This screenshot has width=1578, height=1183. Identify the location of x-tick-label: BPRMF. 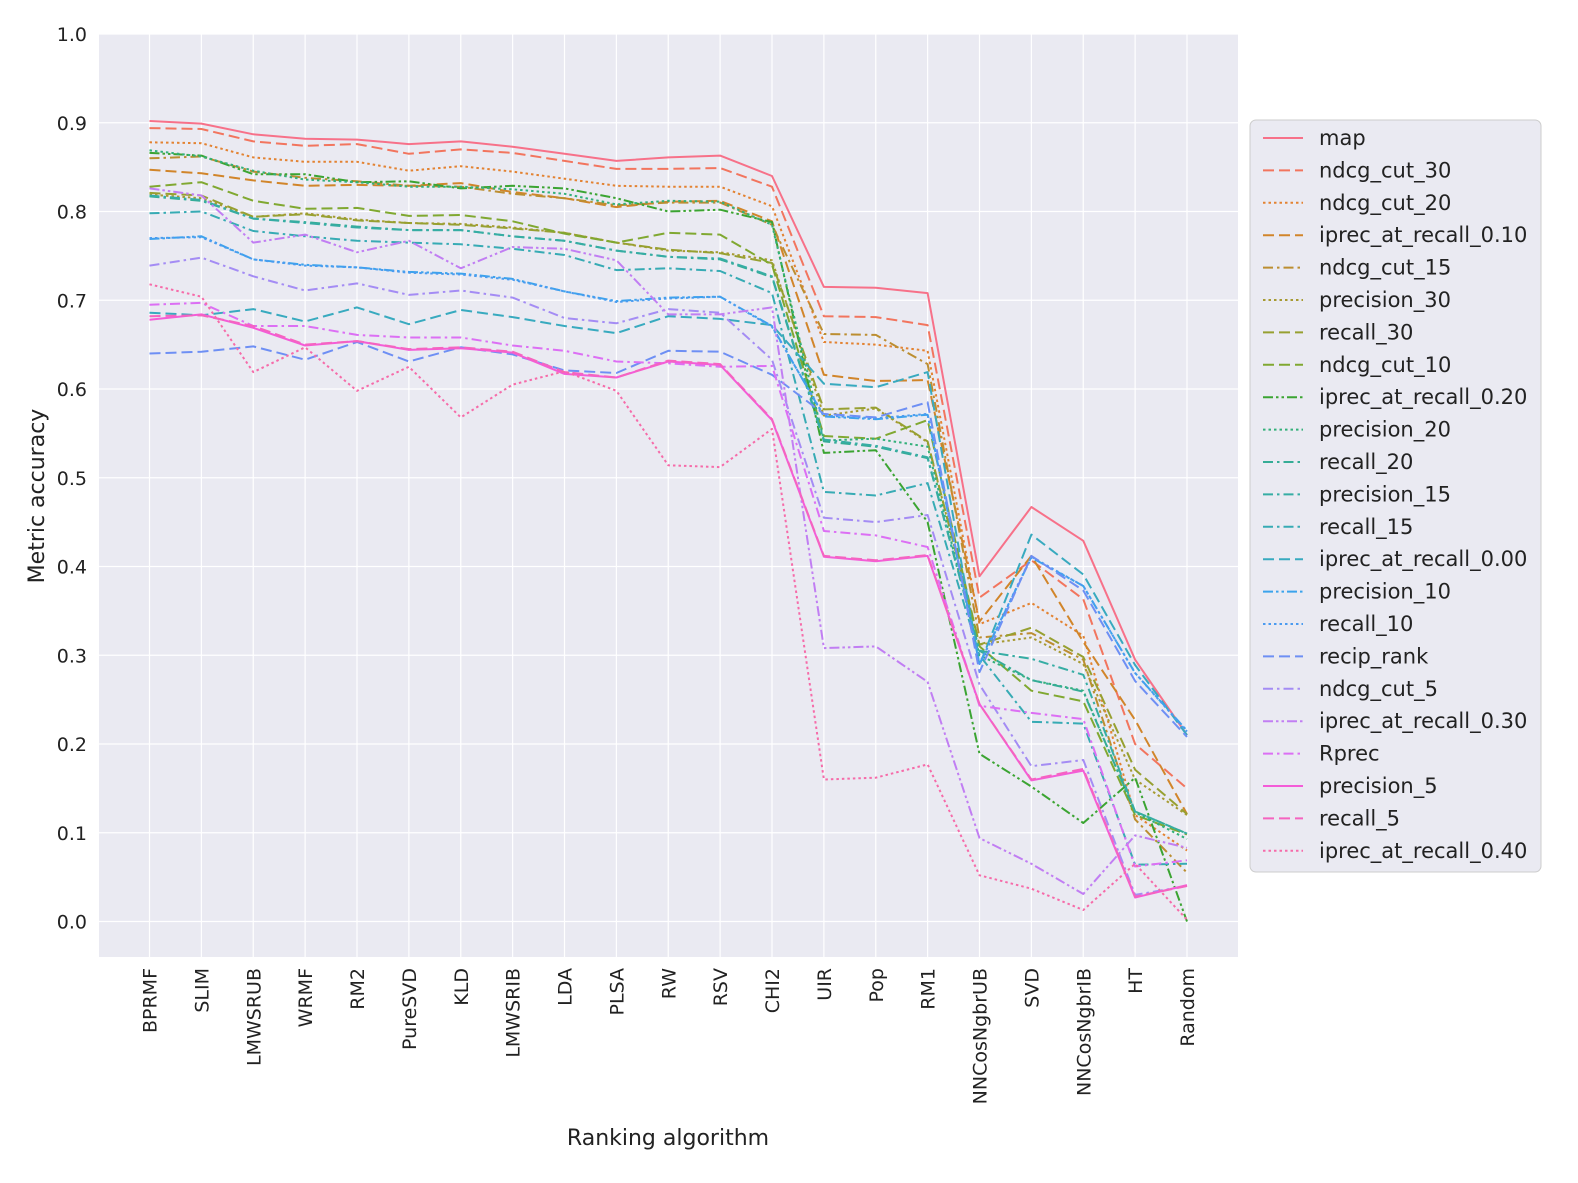
(151, 1000).